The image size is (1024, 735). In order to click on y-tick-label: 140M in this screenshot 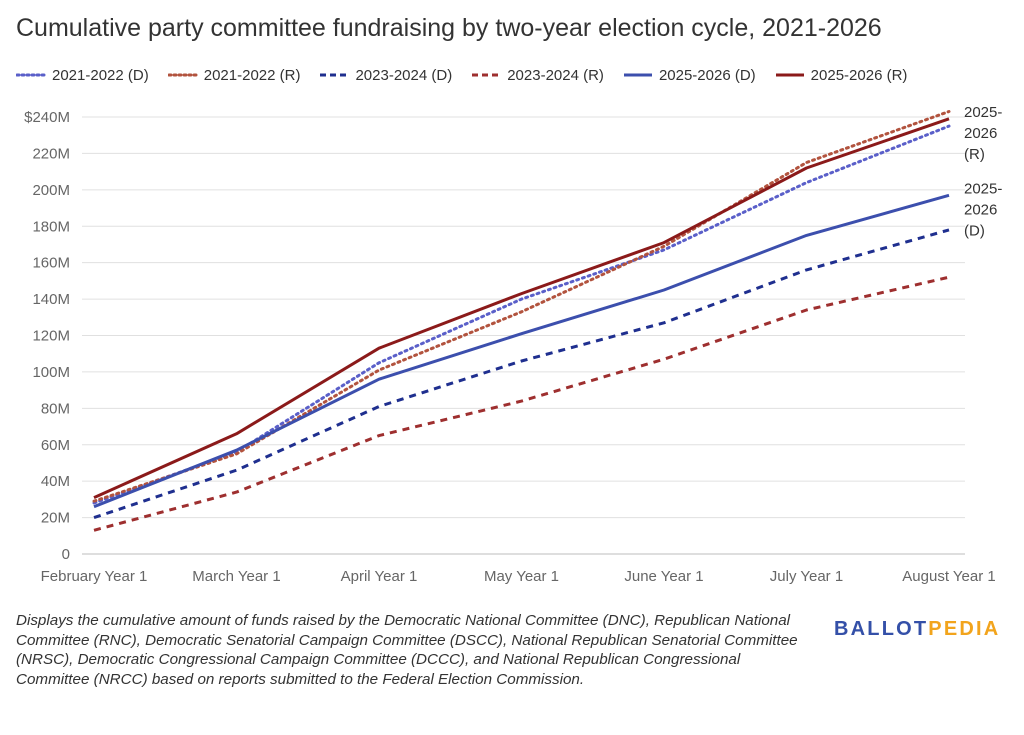, I will do `click(51, 299)`.